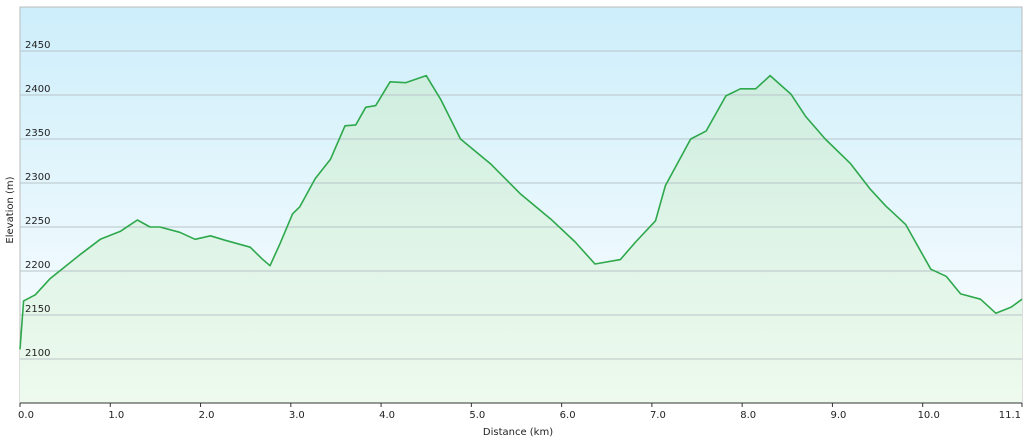 This screenshot has width=1024, height=444. Describe the element at coordinates (37, 221) in the screenshot. I see `y-tick-label: 2250` at that location.